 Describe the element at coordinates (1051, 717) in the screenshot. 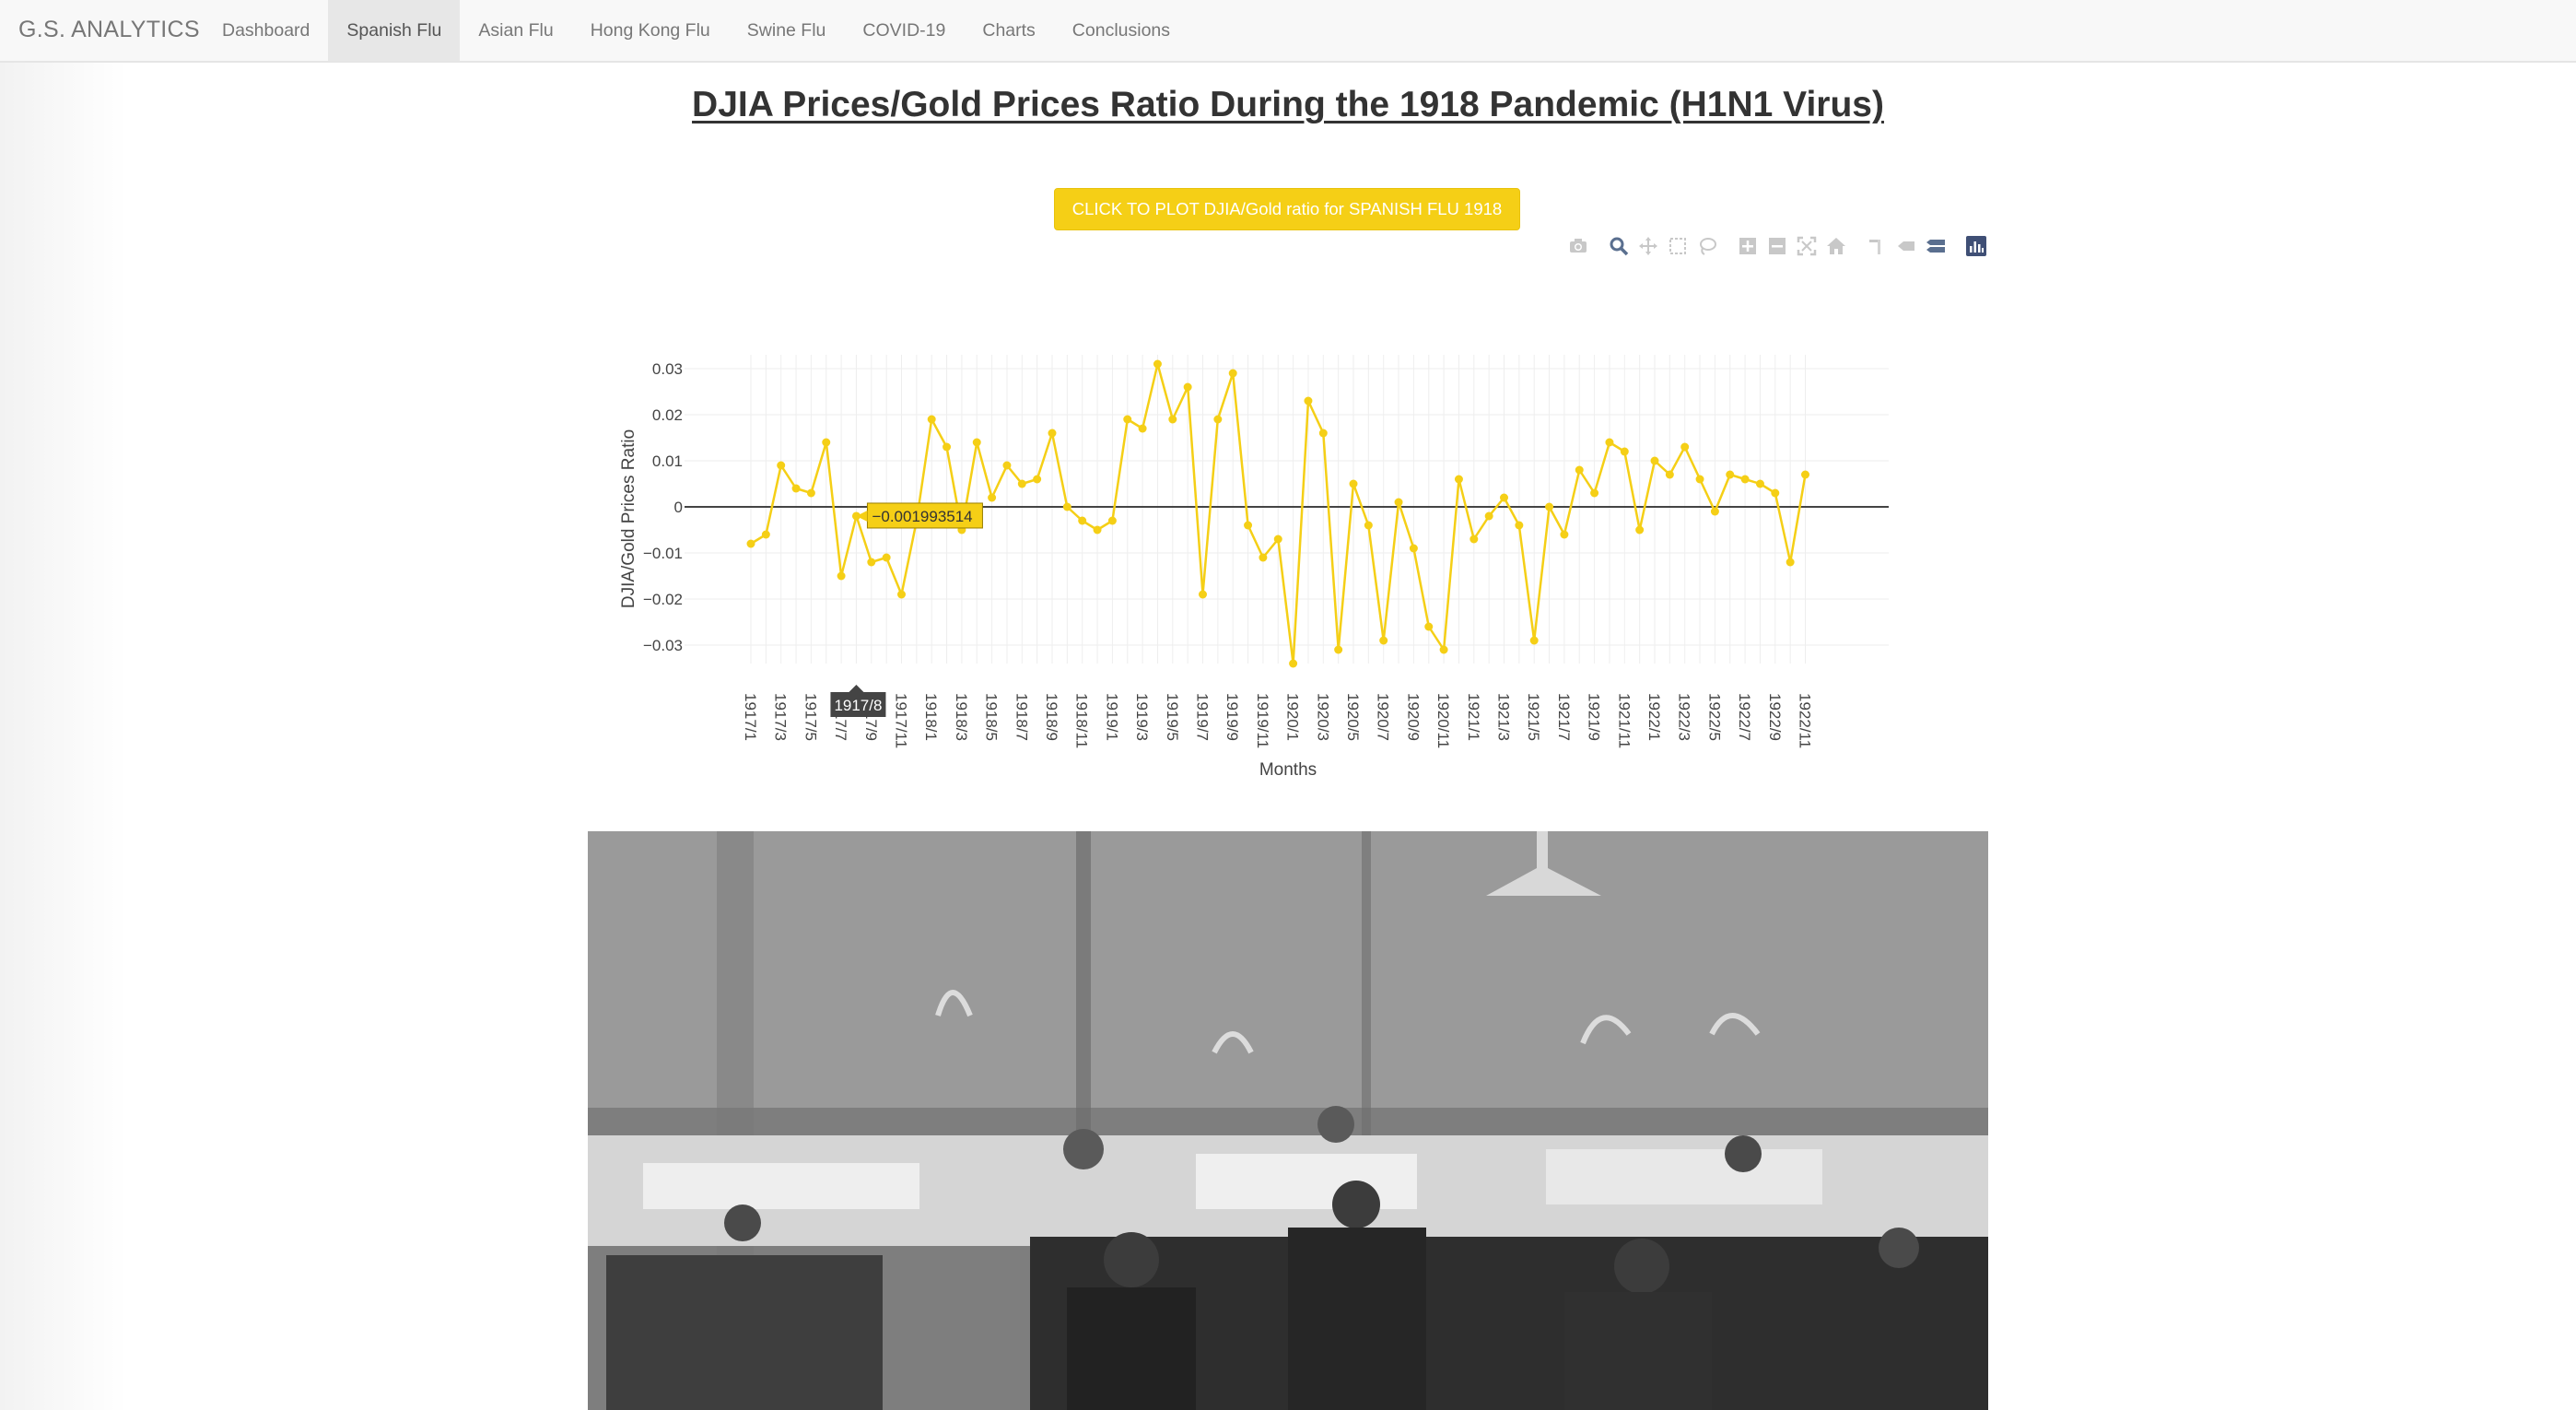

I see `x-tick-label: 1918/9` at that location.